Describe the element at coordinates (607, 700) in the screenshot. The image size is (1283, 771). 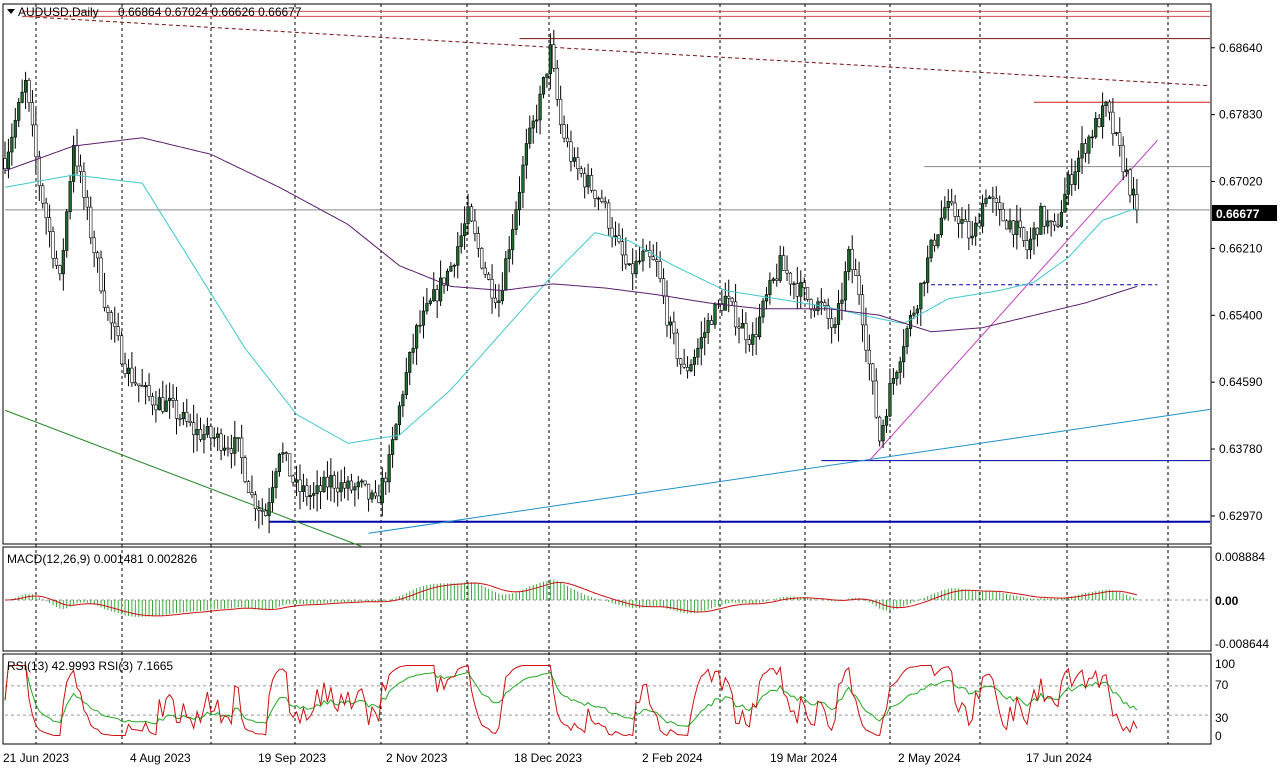
I see `rsi-indicator` at that location.